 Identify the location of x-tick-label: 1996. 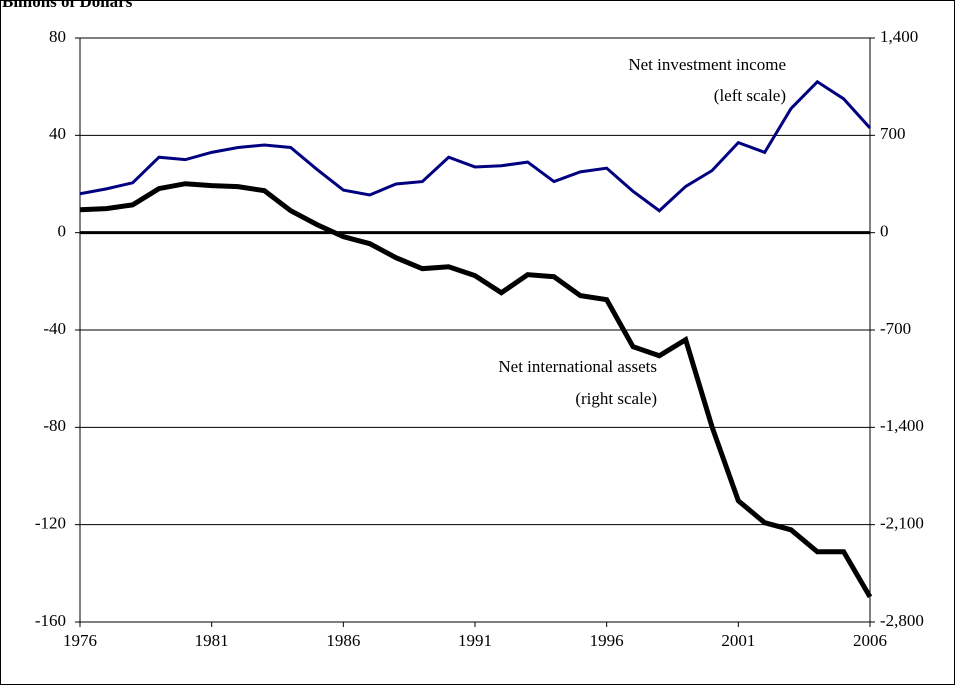
(607, 640).